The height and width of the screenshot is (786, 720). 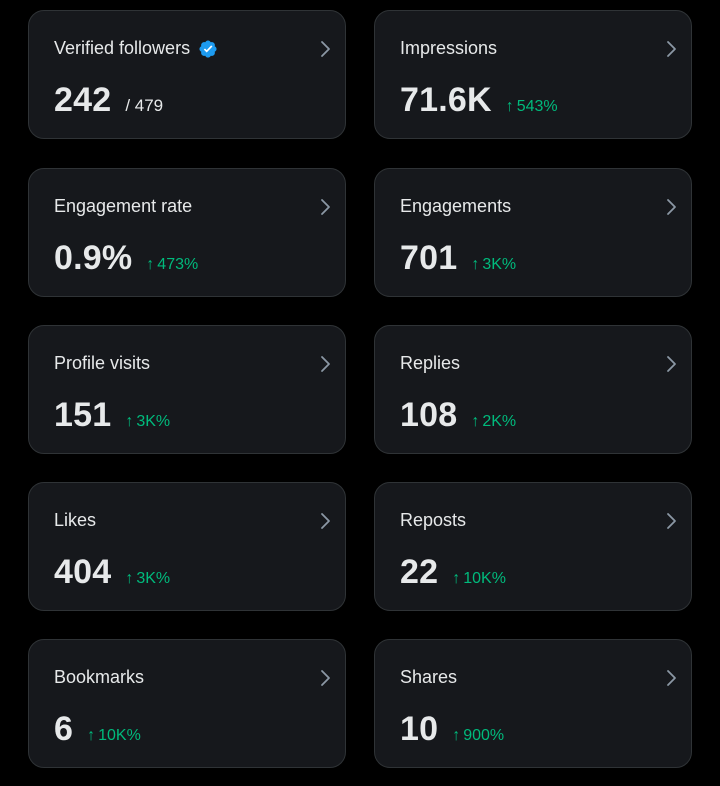 What do you see at coordinates (419, 729) in the screenshot?
I see `metric-value: 10` at bounding box center [419, 729].